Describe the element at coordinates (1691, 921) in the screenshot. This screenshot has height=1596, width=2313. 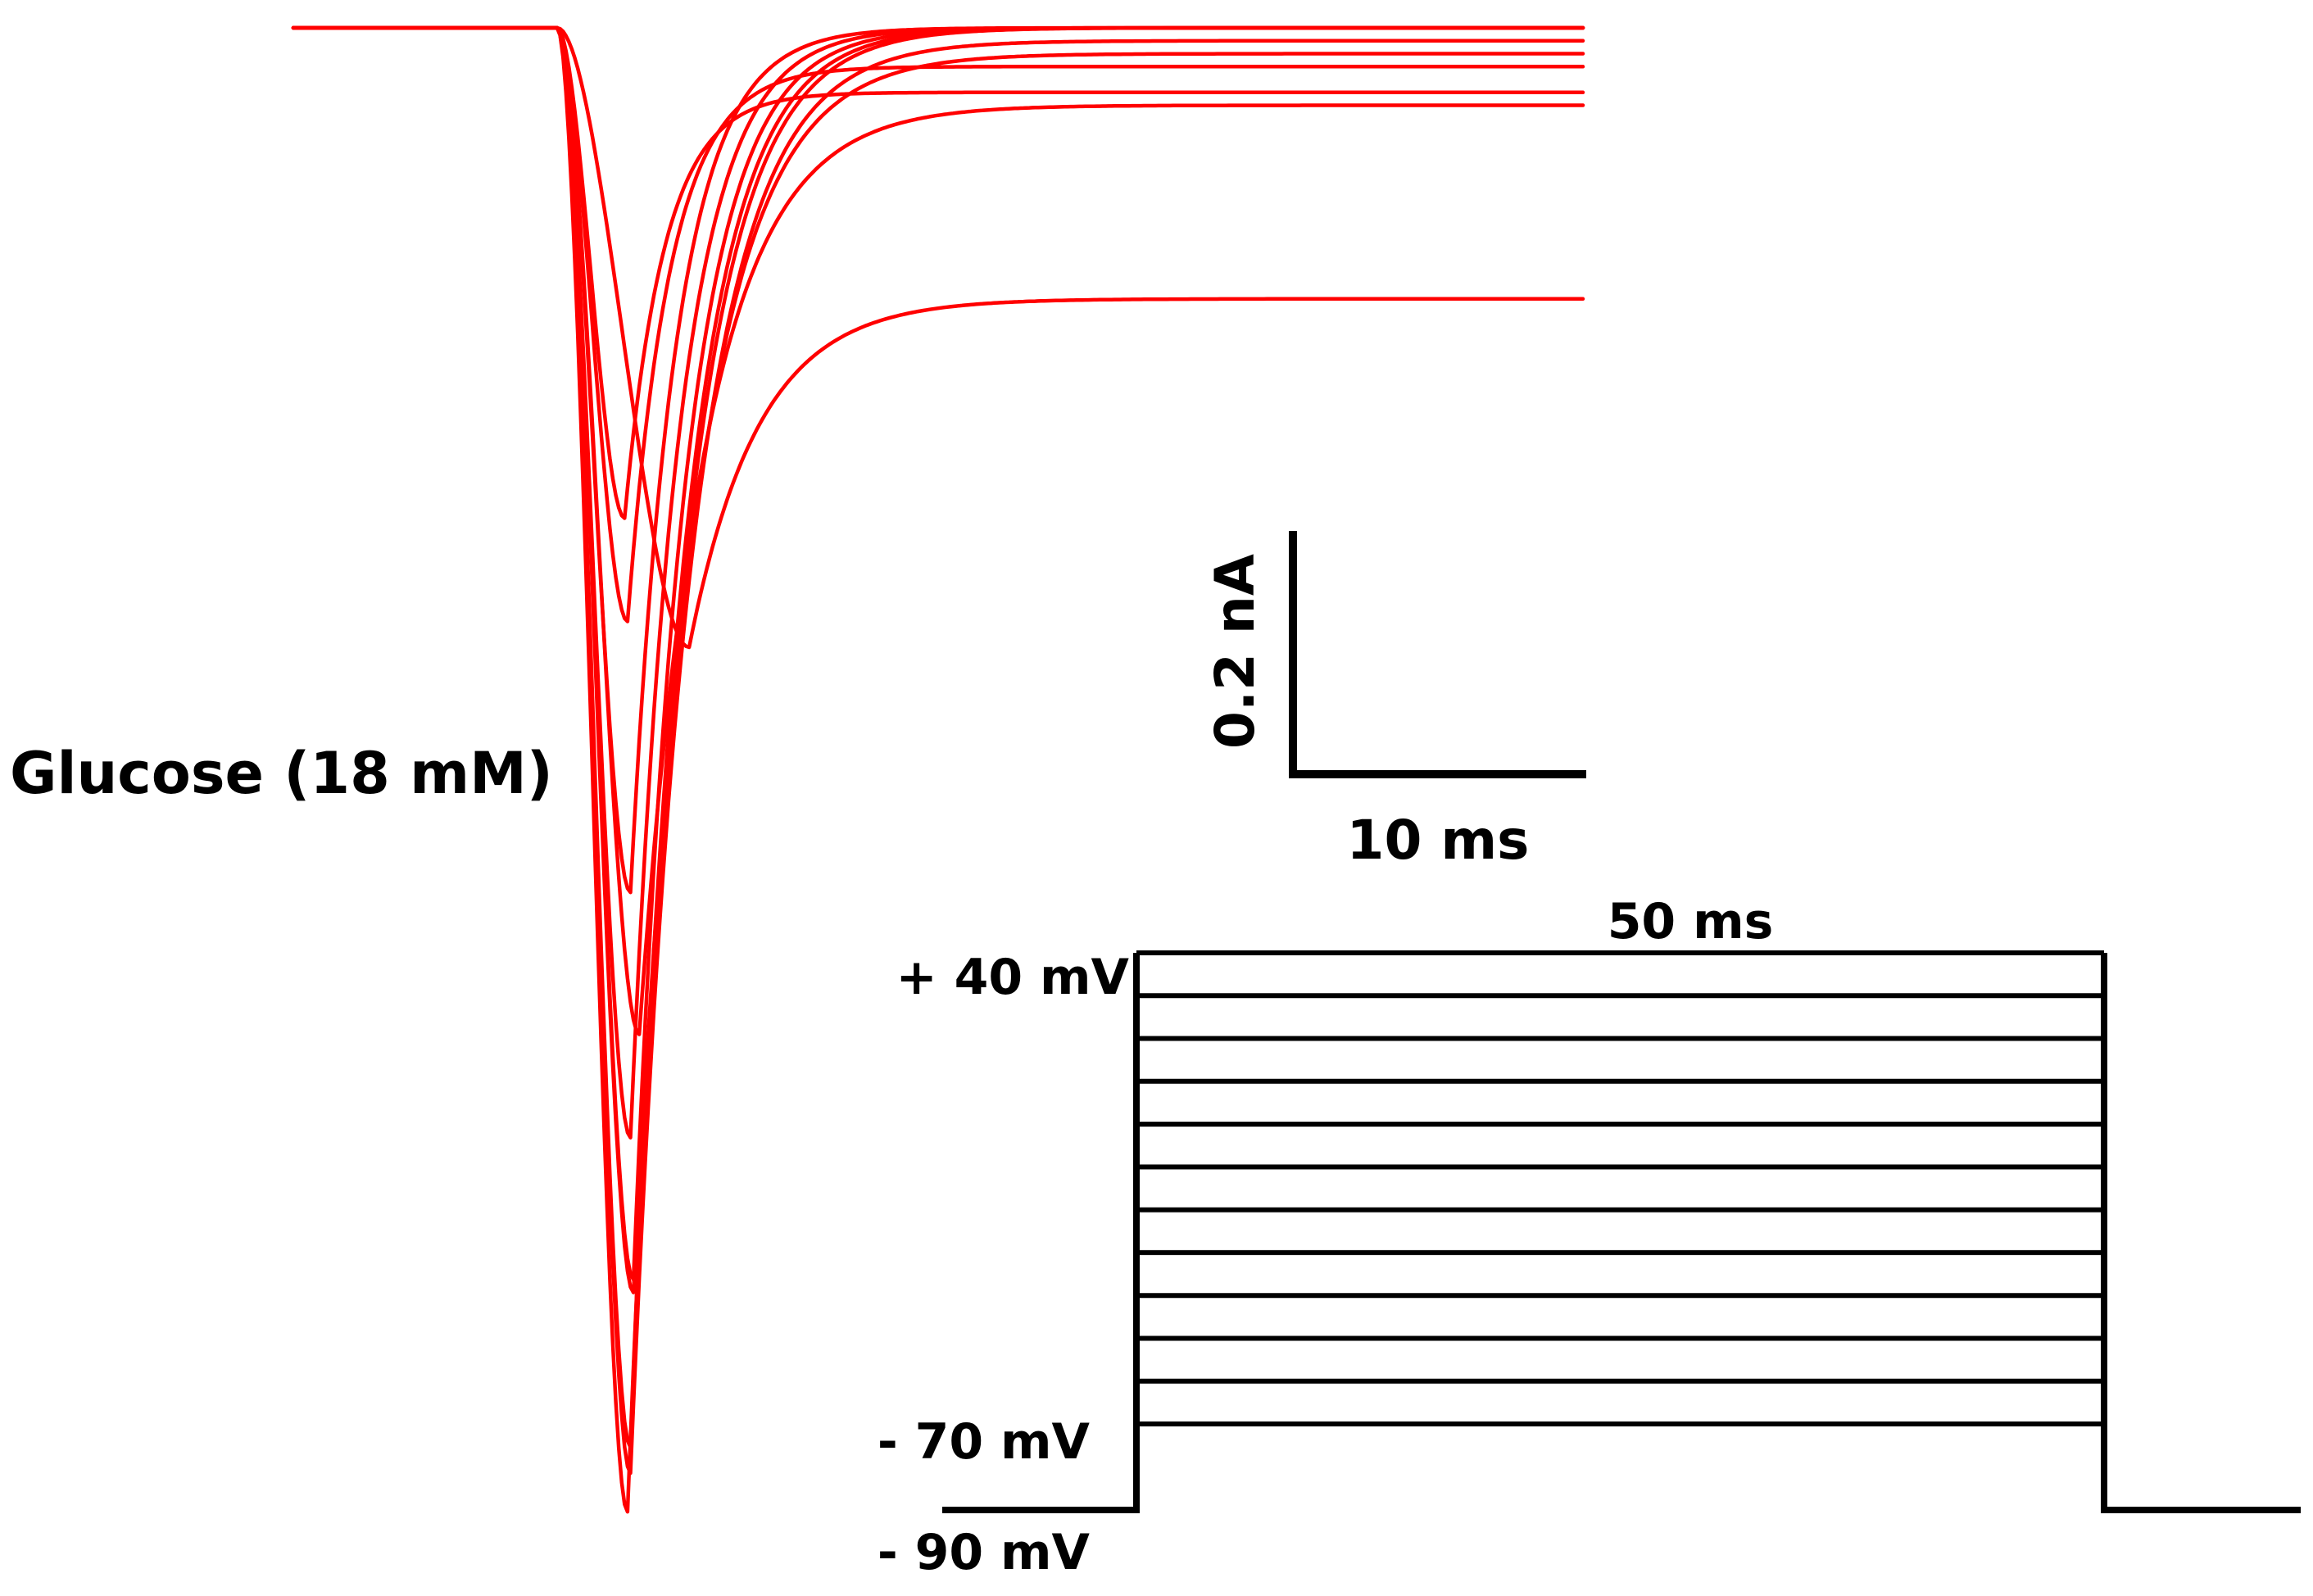
I see `protocol-duration-label: 50 ms` at that location.